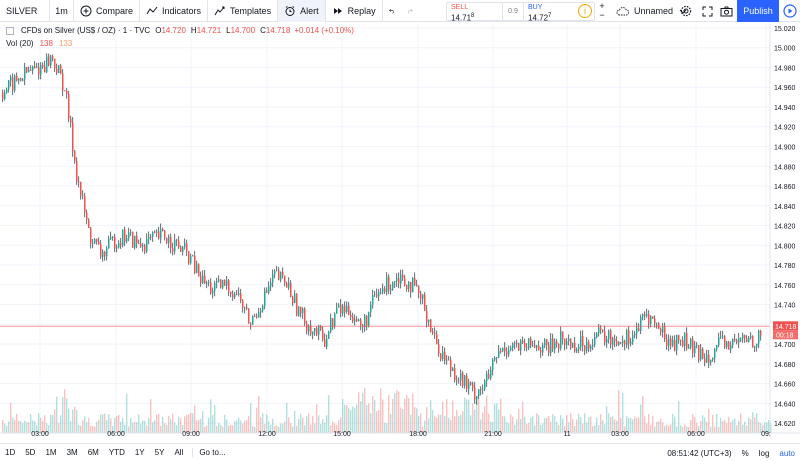 This screenshot has height=461, width=800. Describe the element at coordinates (72, 452) in the screenshot. I see `range-3m: 3M` at that location.